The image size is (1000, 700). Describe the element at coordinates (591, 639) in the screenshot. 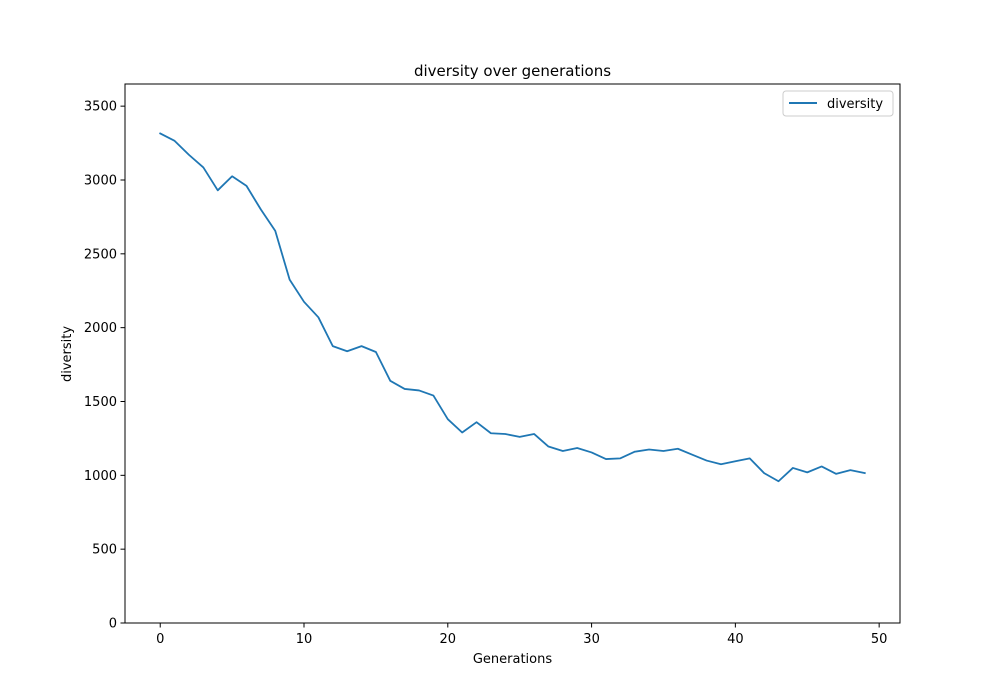

I see `x-tick-label: 30` at that location.